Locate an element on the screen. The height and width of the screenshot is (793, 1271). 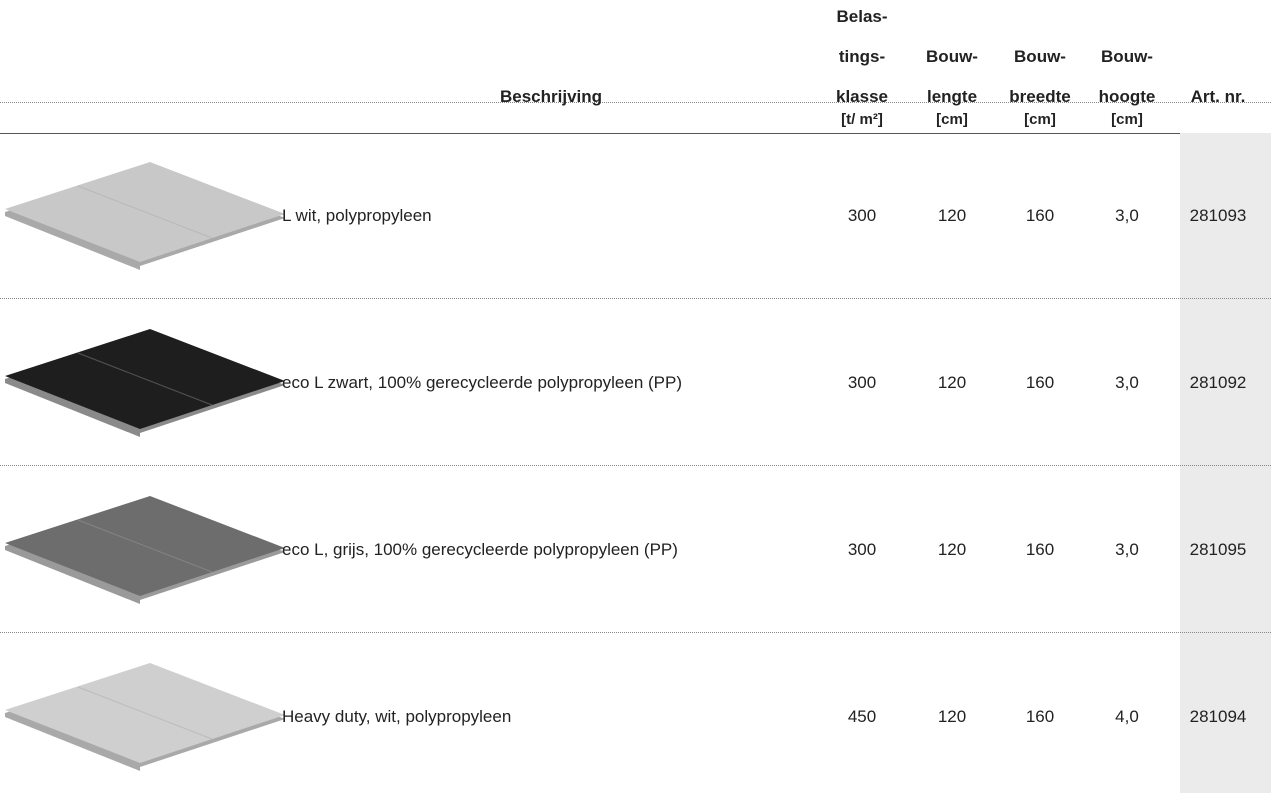
column-header: Art. nr. is located at coordinates (1218, 96).